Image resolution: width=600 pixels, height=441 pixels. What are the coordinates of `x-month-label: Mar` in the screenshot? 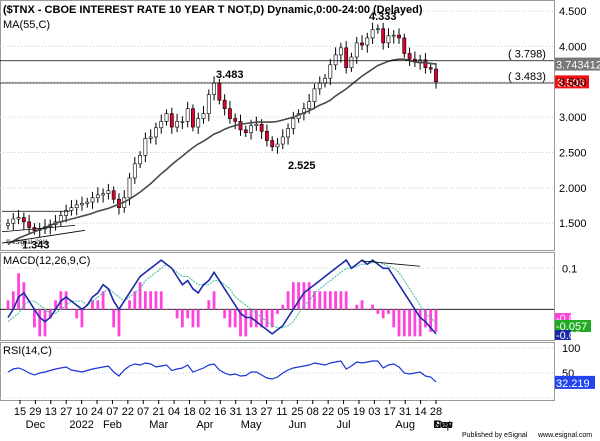 It's located at (158, 425).